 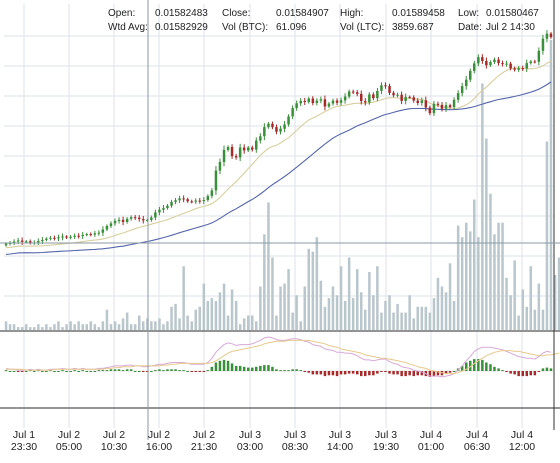 I want to click on wtd-avg-label: Wtd Avg:, so click(x=128, y=27).